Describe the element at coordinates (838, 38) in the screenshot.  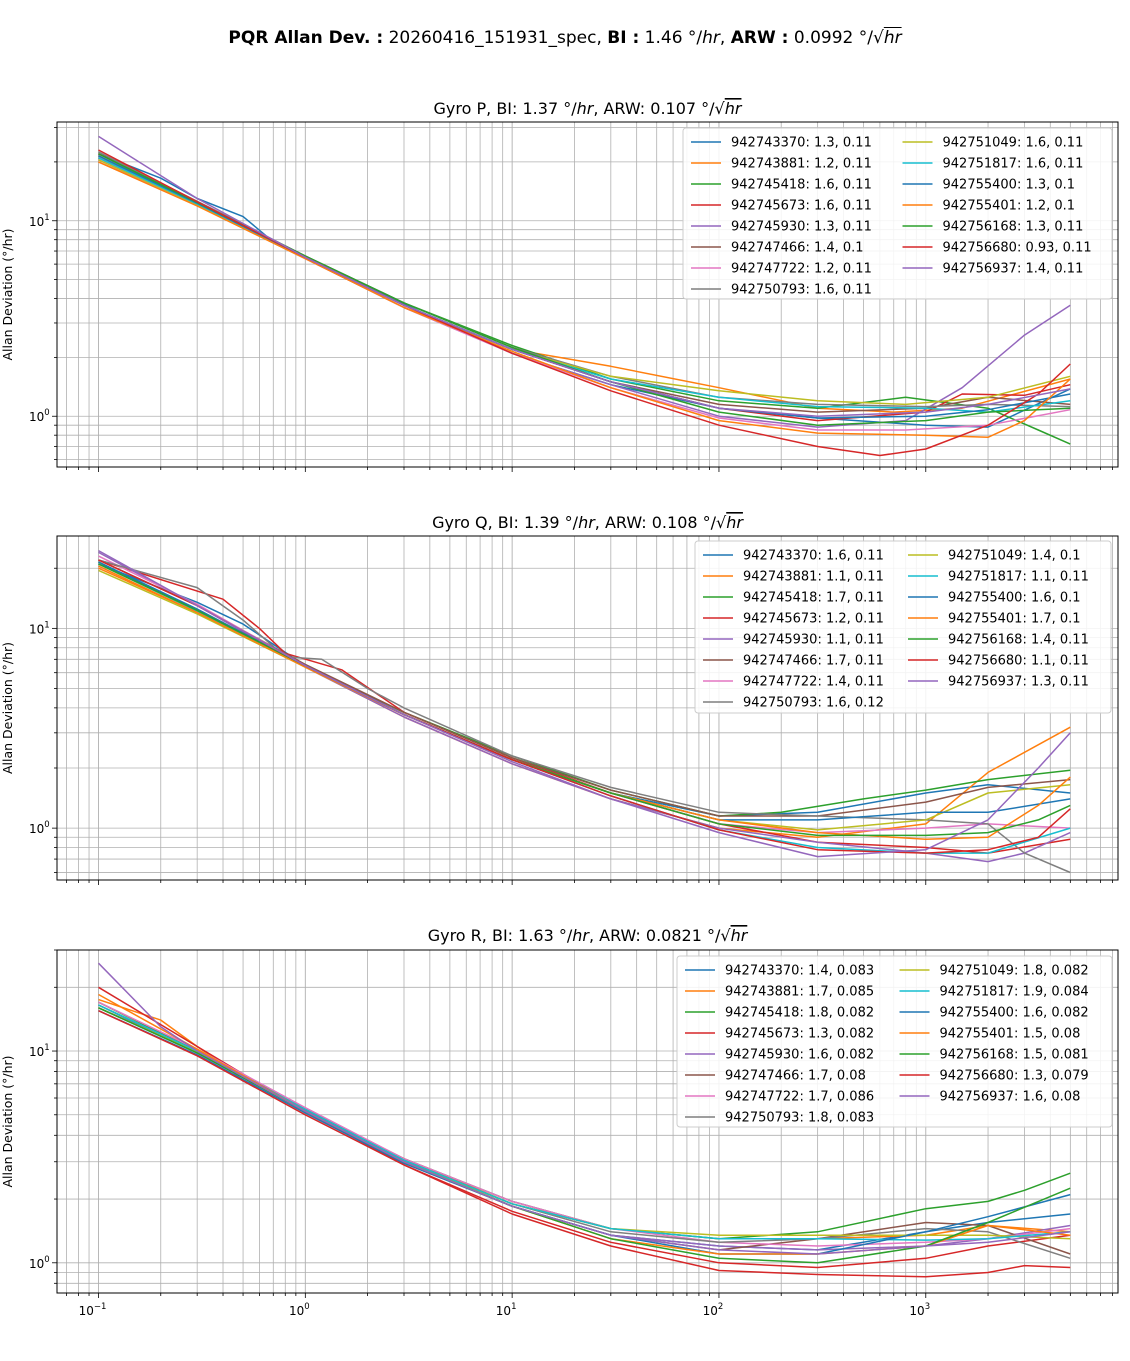
I see `figure-title-arw-value: 0.0992 °/√` at that location.